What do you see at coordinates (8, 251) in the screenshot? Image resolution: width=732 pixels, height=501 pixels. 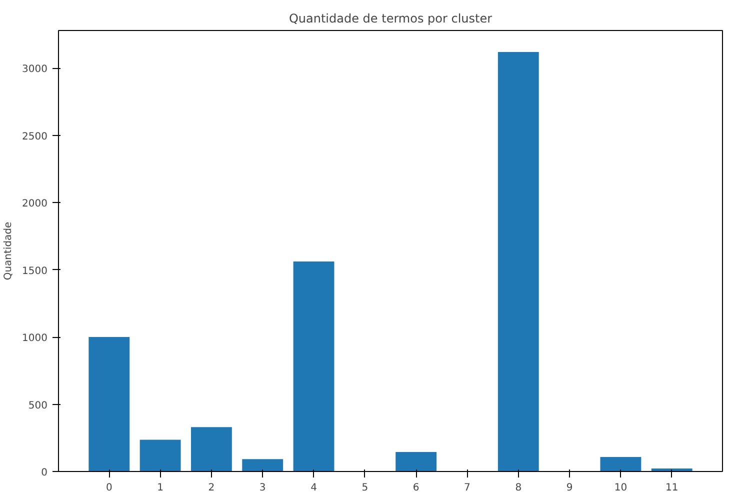 I see `y-axis-title: Quantidade` at bounding box center [8, 251].